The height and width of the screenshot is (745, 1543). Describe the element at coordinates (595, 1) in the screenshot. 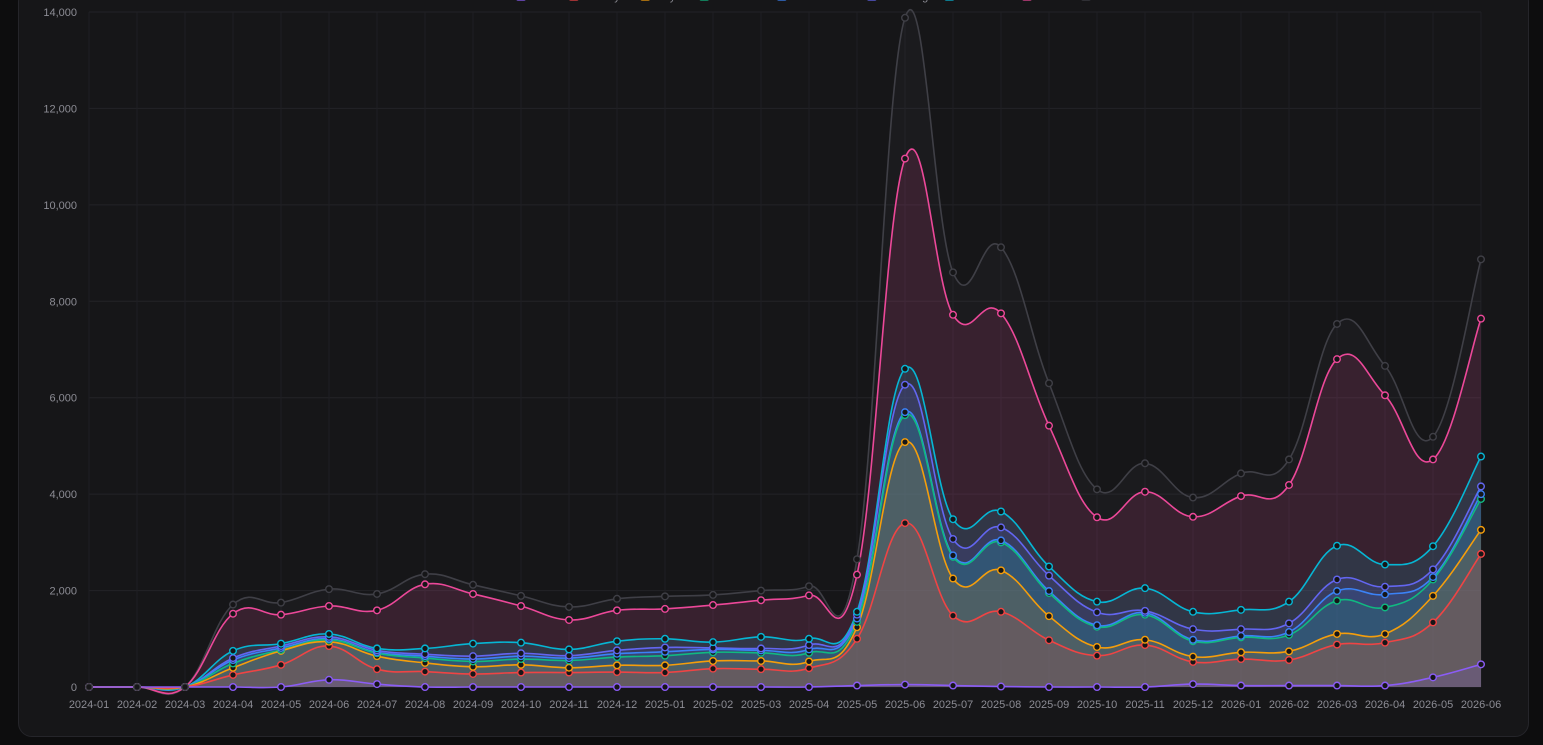

I see `legend-item-anxiety: Anxiety` at that location.